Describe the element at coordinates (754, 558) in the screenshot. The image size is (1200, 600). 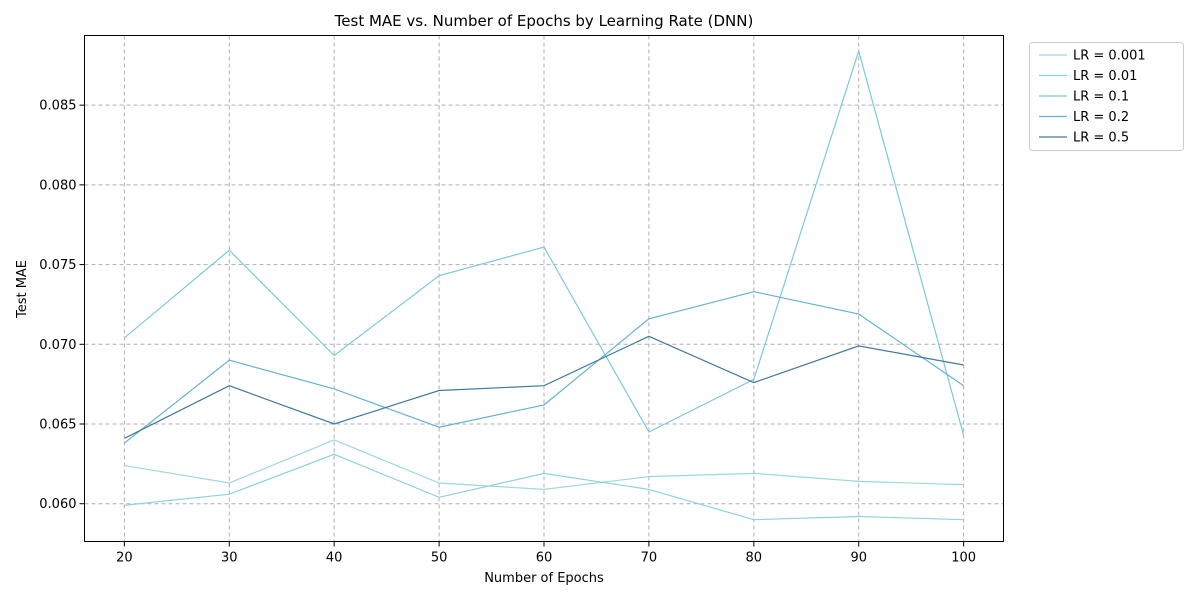
I see `x-tick-label: 80` at that location.